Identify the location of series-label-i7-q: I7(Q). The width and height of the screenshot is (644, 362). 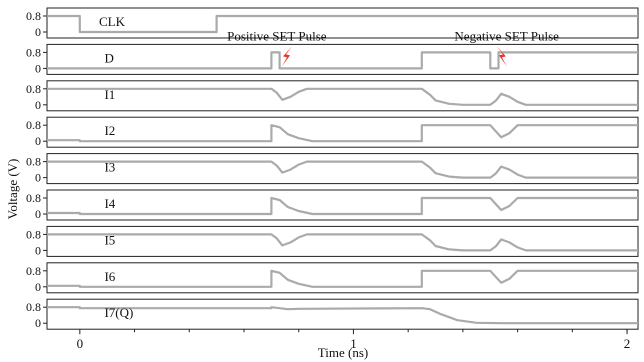
(118, 312).